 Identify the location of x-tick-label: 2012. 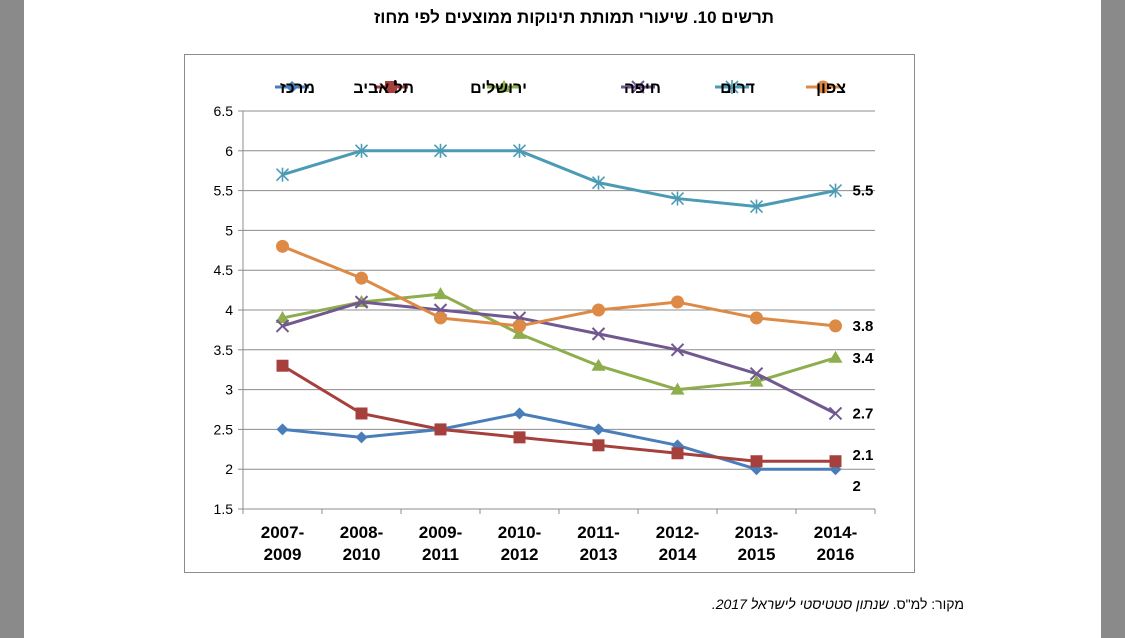
(520, 554).